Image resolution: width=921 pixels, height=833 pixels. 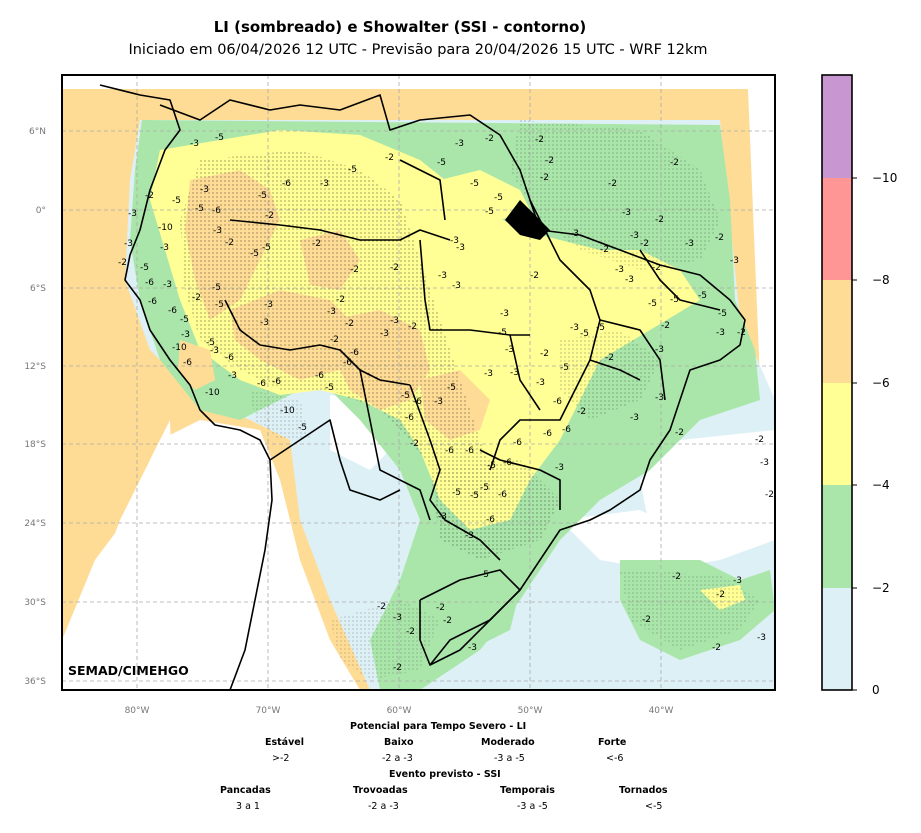 I want to click on lat-label: 6°S, so click(x=38, y=289).